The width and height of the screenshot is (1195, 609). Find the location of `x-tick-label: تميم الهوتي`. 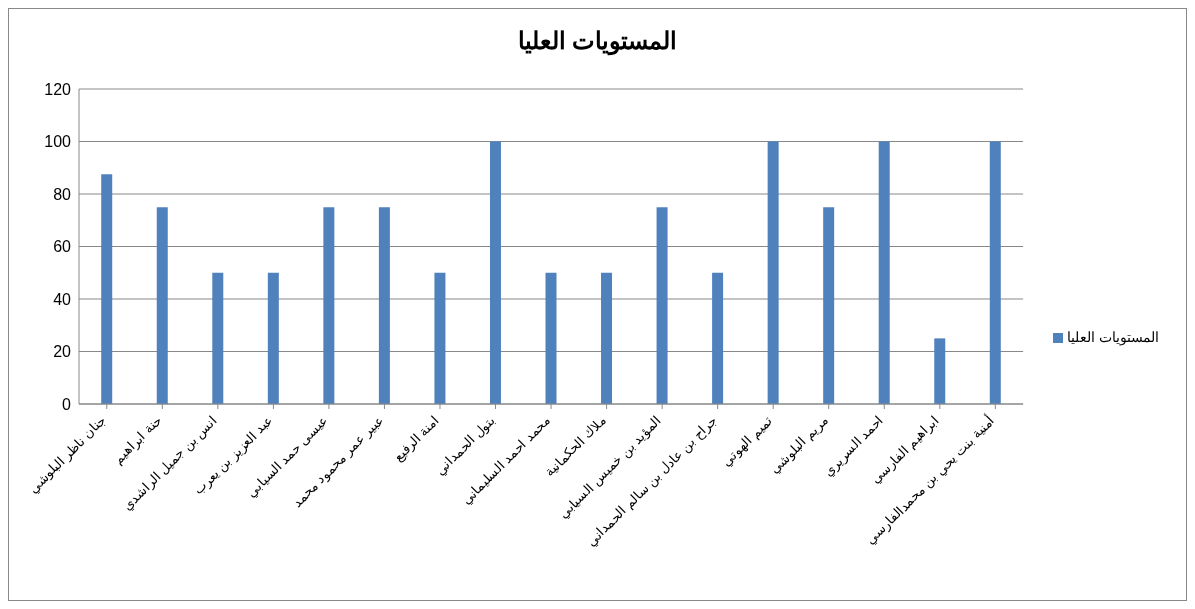

x-tick-label: تميم الهوتي is located at coordinates (748, 441).